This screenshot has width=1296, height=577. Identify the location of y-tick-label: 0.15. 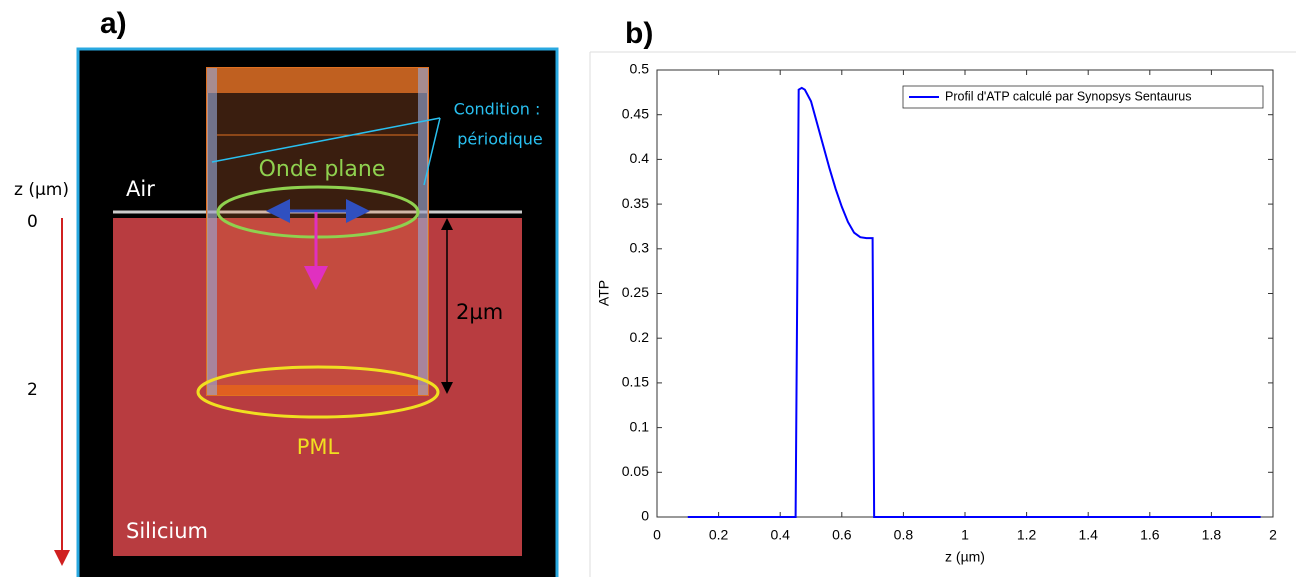
(635, 382).